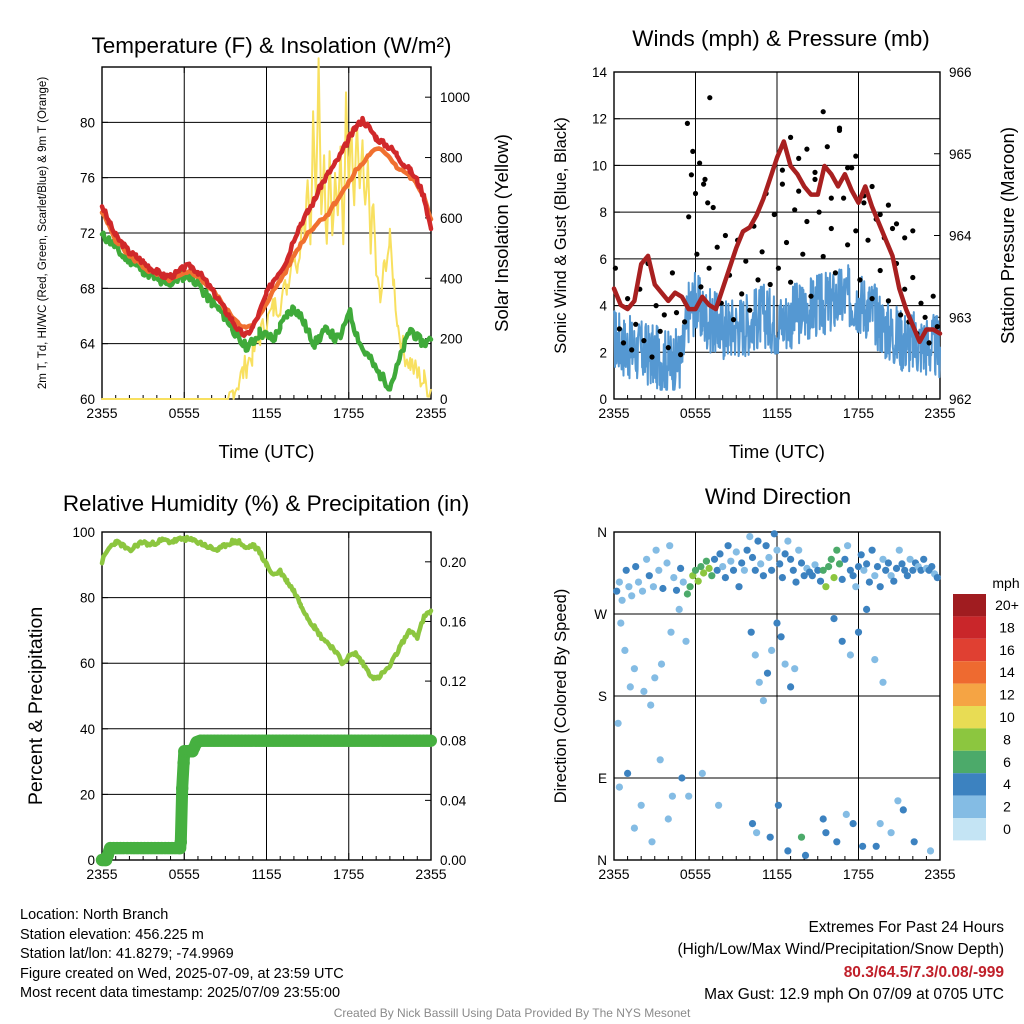 The image size is (1024, 1024). What do you see at coordinates (858, 874) in the screenshot?
I see `x-tick-label: 1755` at bounding box center [858, 874].